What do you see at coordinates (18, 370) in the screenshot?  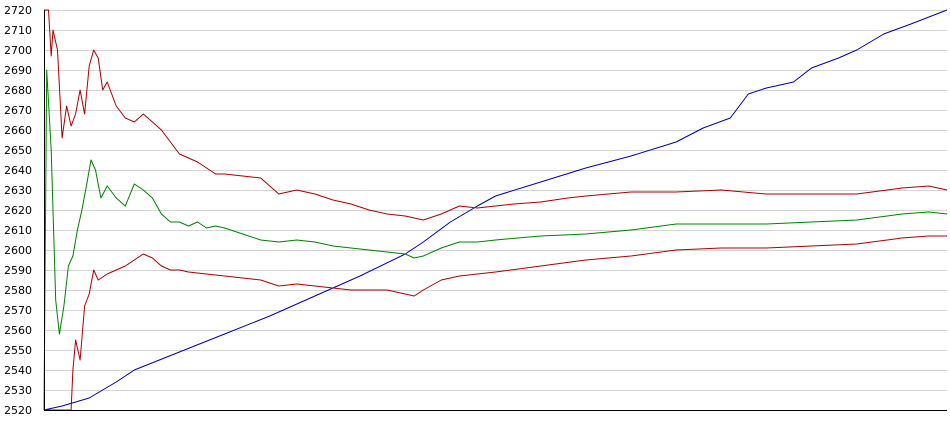 I see `y-tick-label: 2540` at bounding box center [18, 370].